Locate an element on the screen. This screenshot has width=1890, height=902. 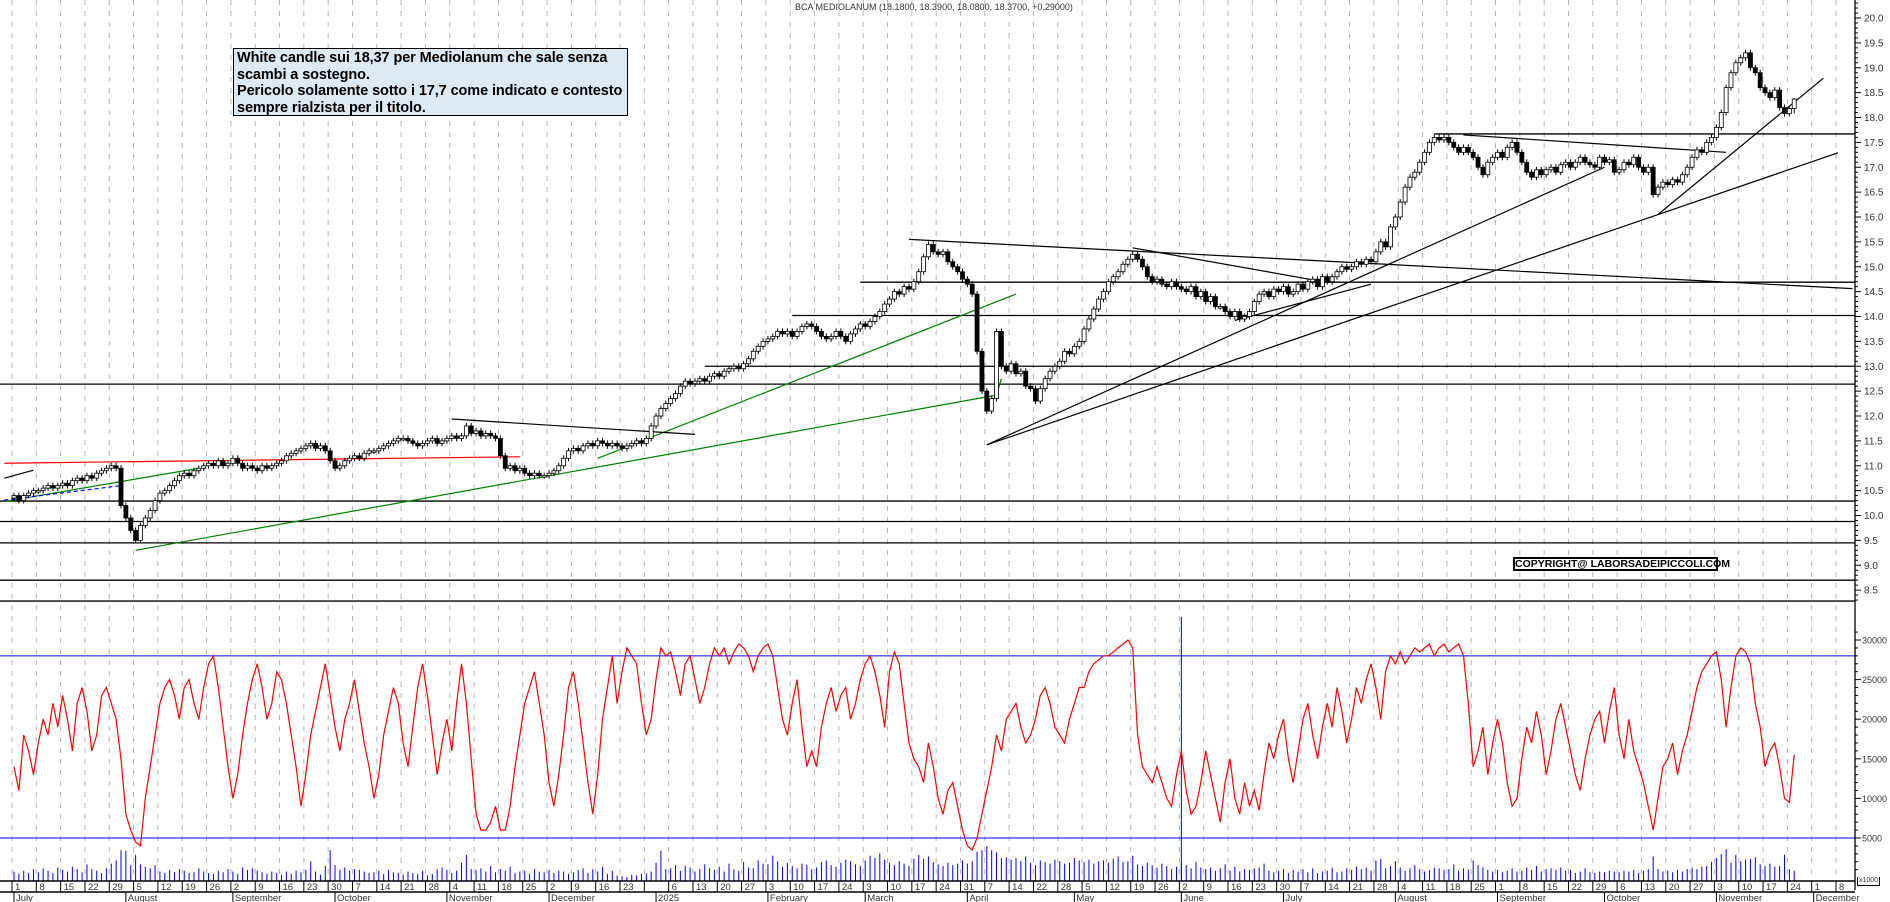
month-label: 2025 is located at coordinates (668, 897).